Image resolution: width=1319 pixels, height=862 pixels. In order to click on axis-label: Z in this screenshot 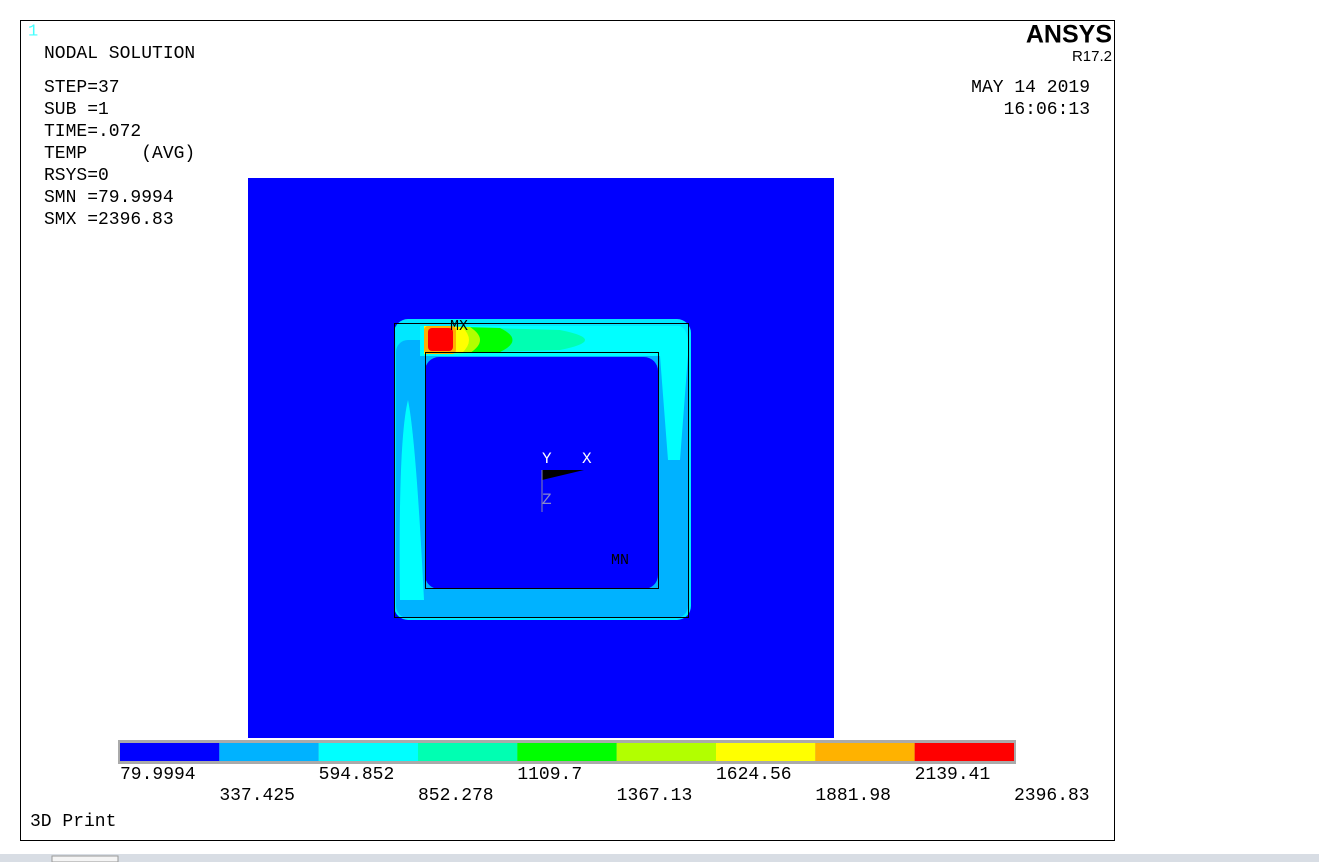, I will do `click(547, 500)`.